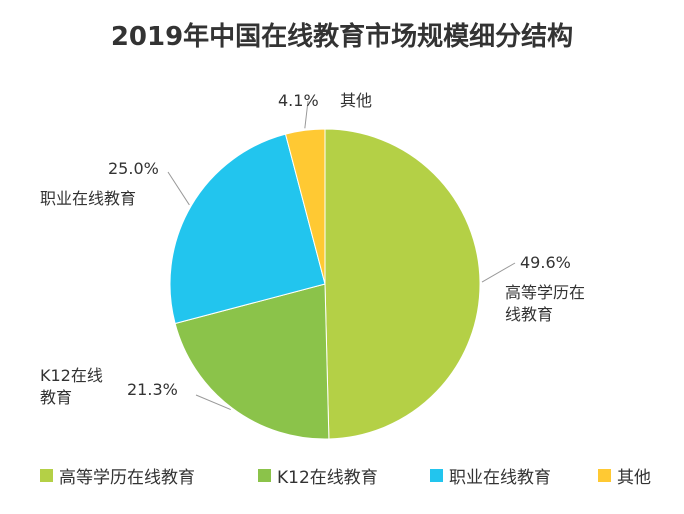  What do you see at coordinates (634, 478) in the screenshot?
I see `legend-label: 其他` at bounding box center [634, 478].